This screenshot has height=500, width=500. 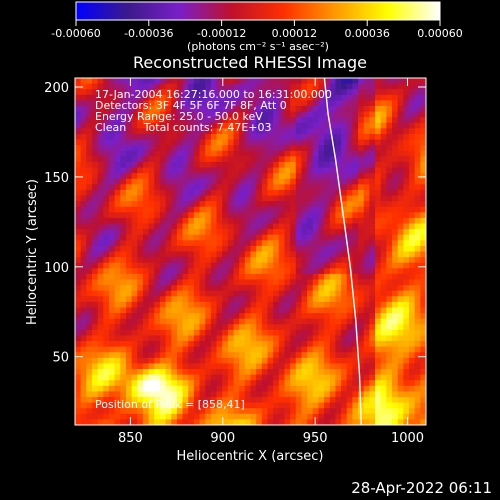 What do you see at coordinates (56, 88) in the screenshot?
I see `y-tick-label: 200` at bounding box center [56, 88].